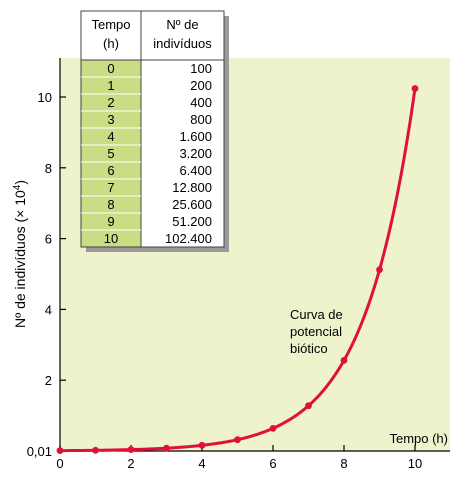  What do you see at coordinates (110, 221) in the screenshot?
I see `table-time-cell: 9` at bounding box center [110, 221].